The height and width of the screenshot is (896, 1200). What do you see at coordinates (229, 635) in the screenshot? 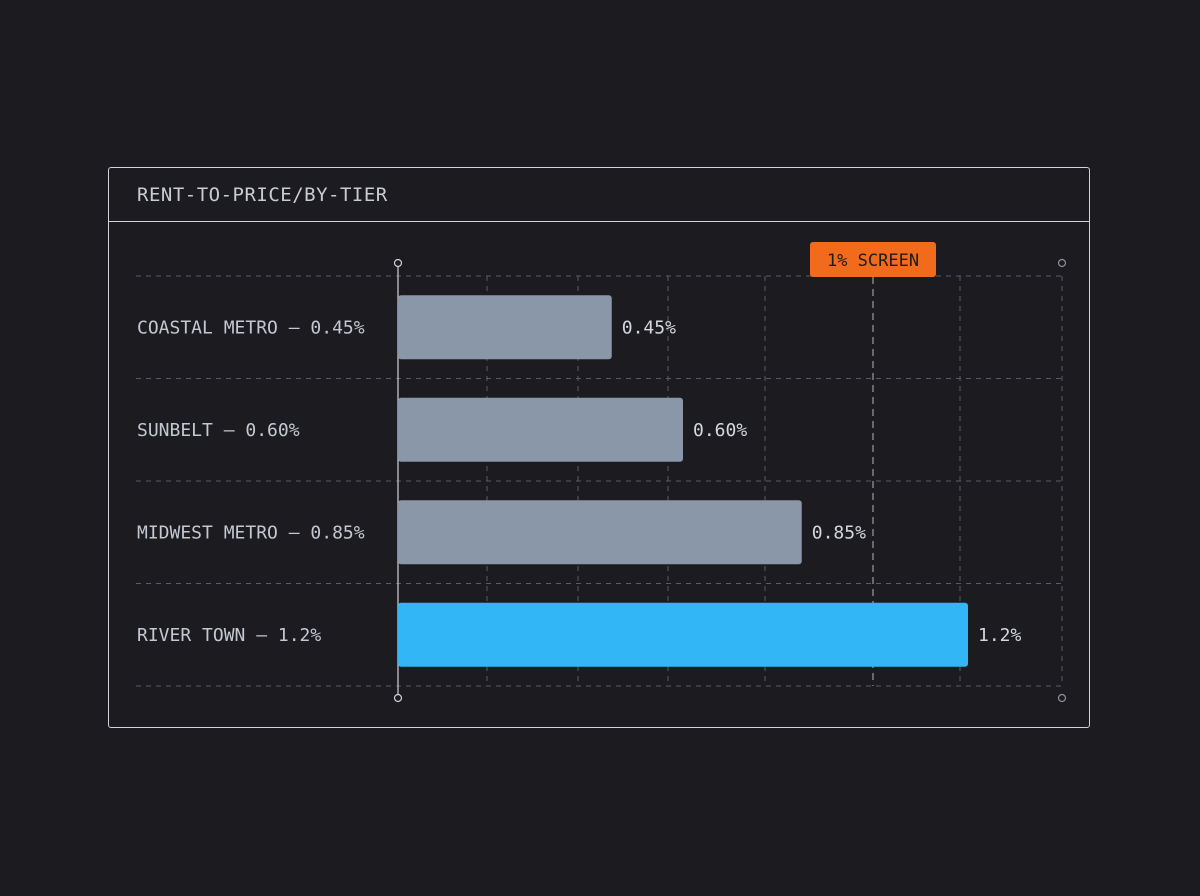
I see `category-label: RIVER TOWN — 1.2%` at bounding box center [229, 635].